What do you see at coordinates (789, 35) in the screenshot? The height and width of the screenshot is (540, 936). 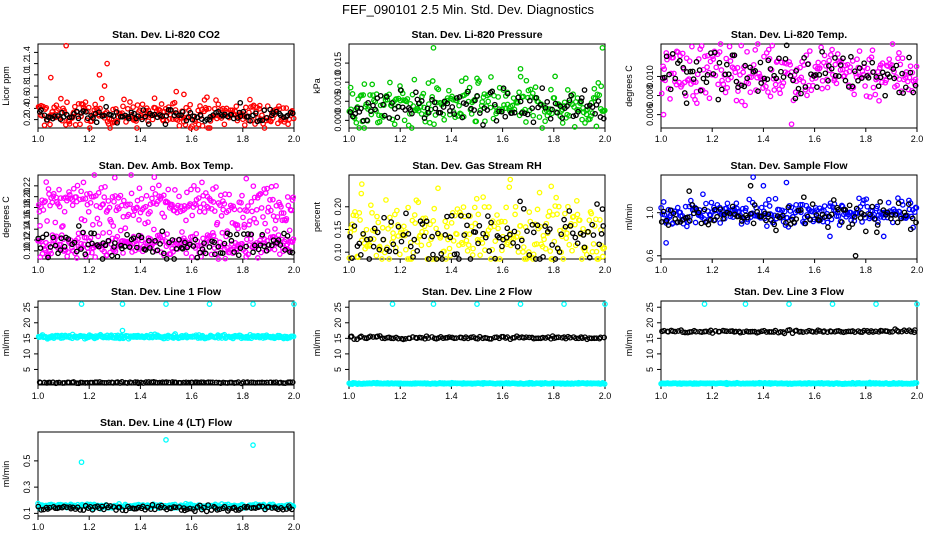 I see `panel-title: Stan. Dev. Li-820 Temp.` at bounding box center [789, 35].